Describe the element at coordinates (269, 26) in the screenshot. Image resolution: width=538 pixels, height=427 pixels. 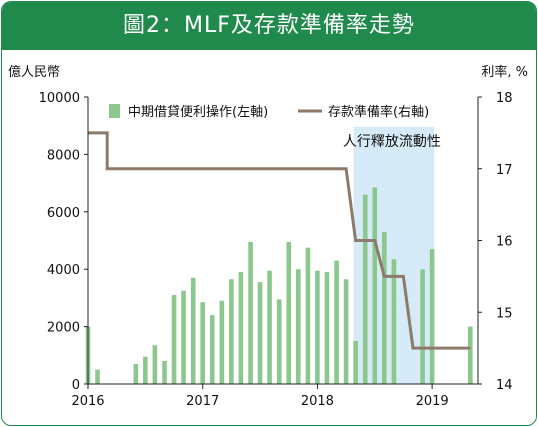
I see `chart-title: 圖2：MLF及存款準備率走勢` at that location.